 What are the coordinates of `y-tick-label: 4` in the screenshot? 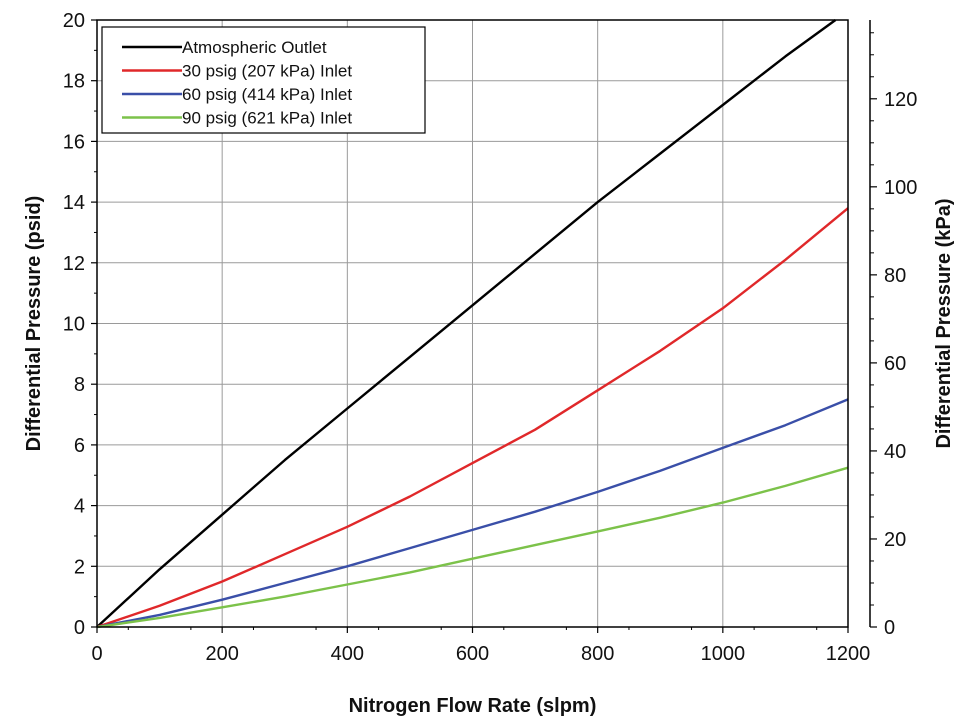 It's located at (79, 507).